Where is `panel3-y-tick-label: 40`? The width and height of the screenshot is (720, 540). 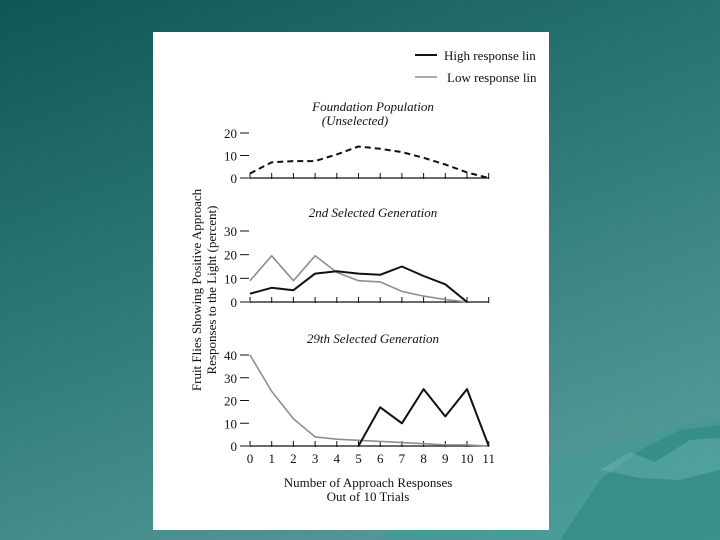 panel3-y-tick-label: 40 is located at coordinates (230, 355).